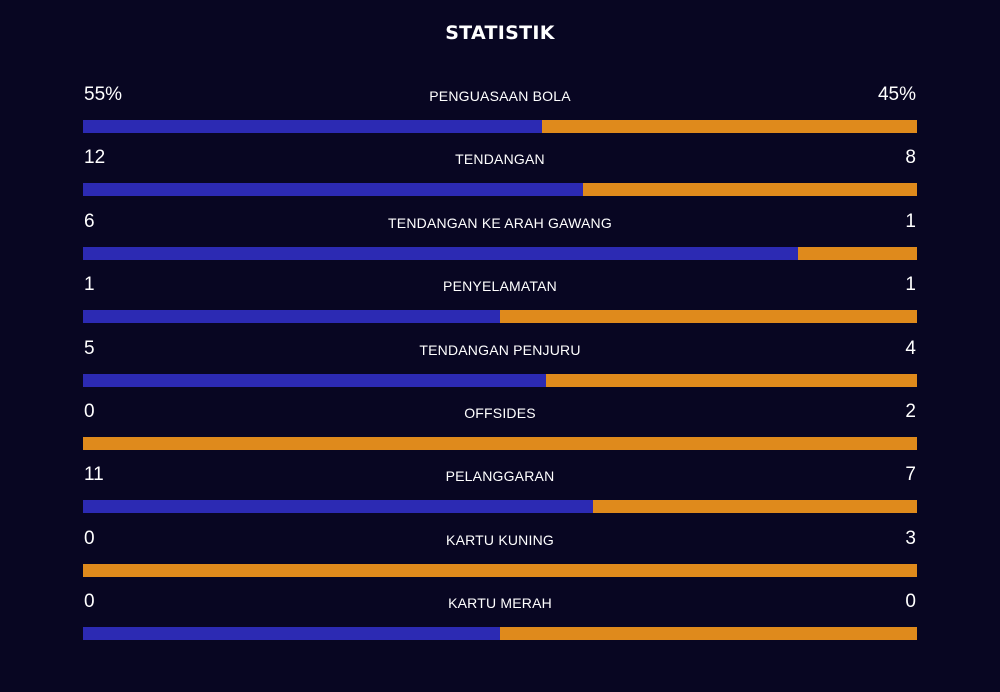 This screenshot has width=1000, height=692. Describe the element at coordinates (500, 428) in the screenshot. I see `stat-row-offsides: 0 OFFSIDES 2` at that location.